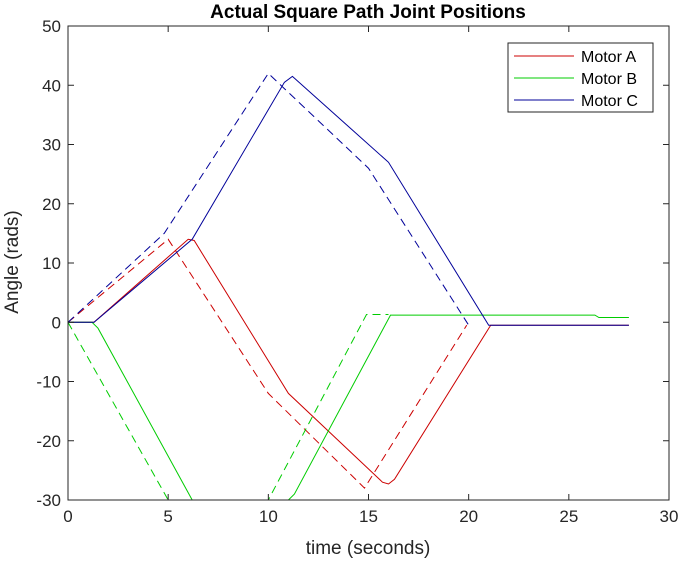  I want to click on x-tick-label: 10, so click(268, 516).